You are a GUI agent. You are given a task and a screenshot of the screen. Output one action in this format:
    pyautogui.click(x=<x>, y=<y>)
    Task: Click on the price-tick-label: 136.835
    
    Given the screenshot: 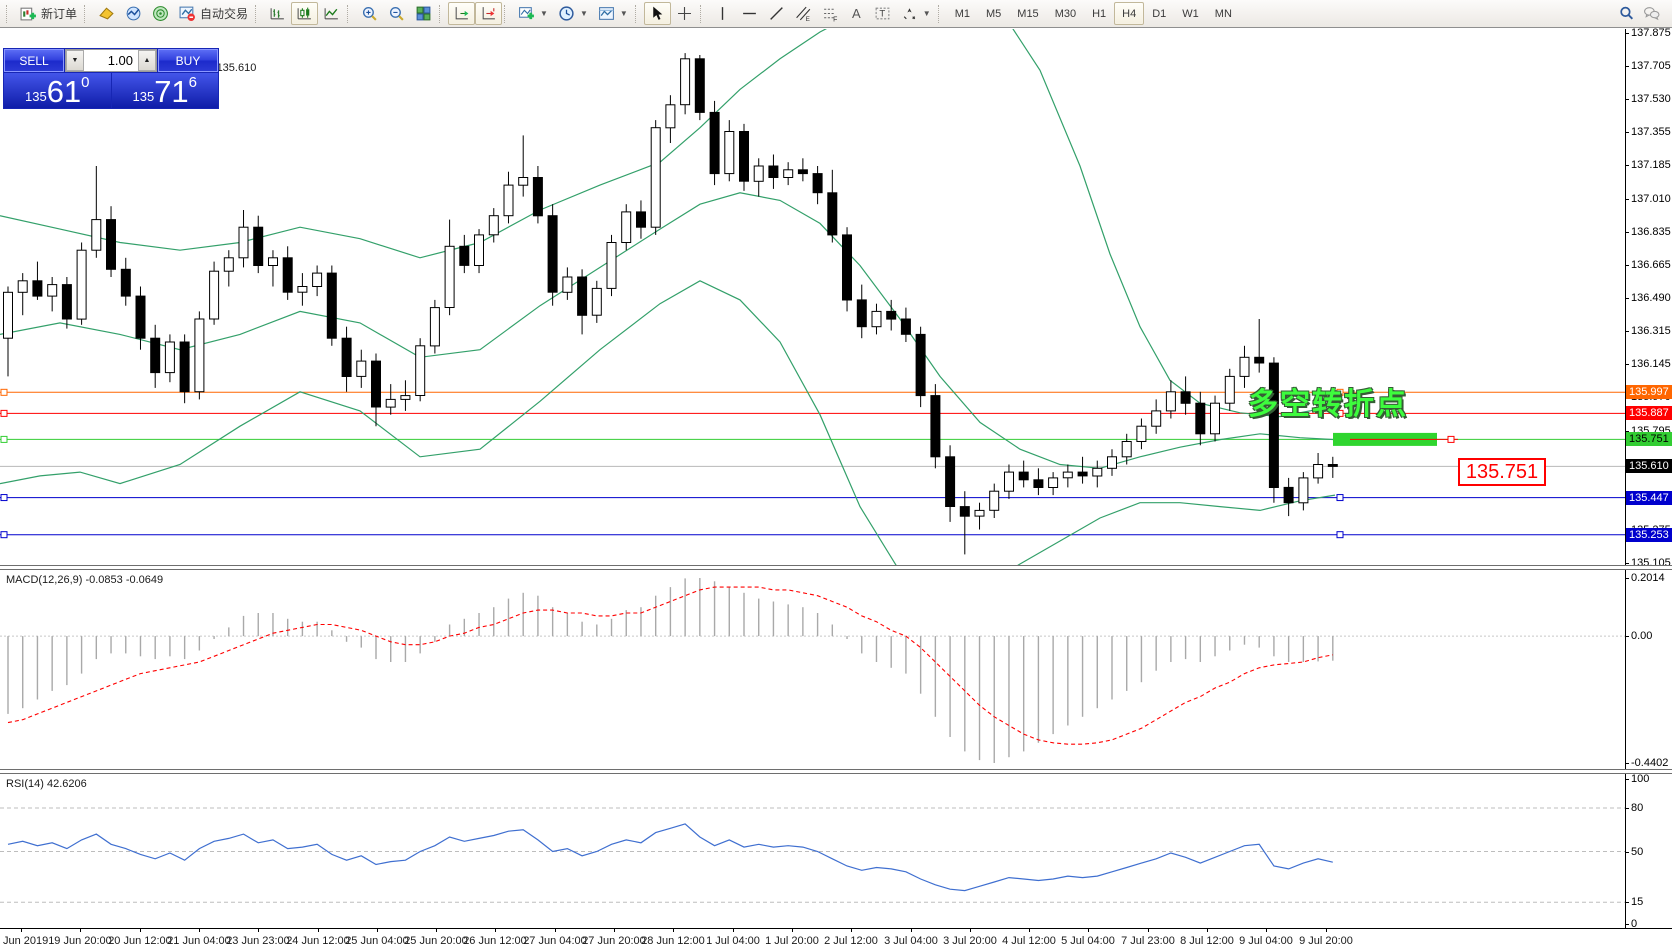 What is the action you would take?
    pyautogui.click(x=1651, y=232)
    